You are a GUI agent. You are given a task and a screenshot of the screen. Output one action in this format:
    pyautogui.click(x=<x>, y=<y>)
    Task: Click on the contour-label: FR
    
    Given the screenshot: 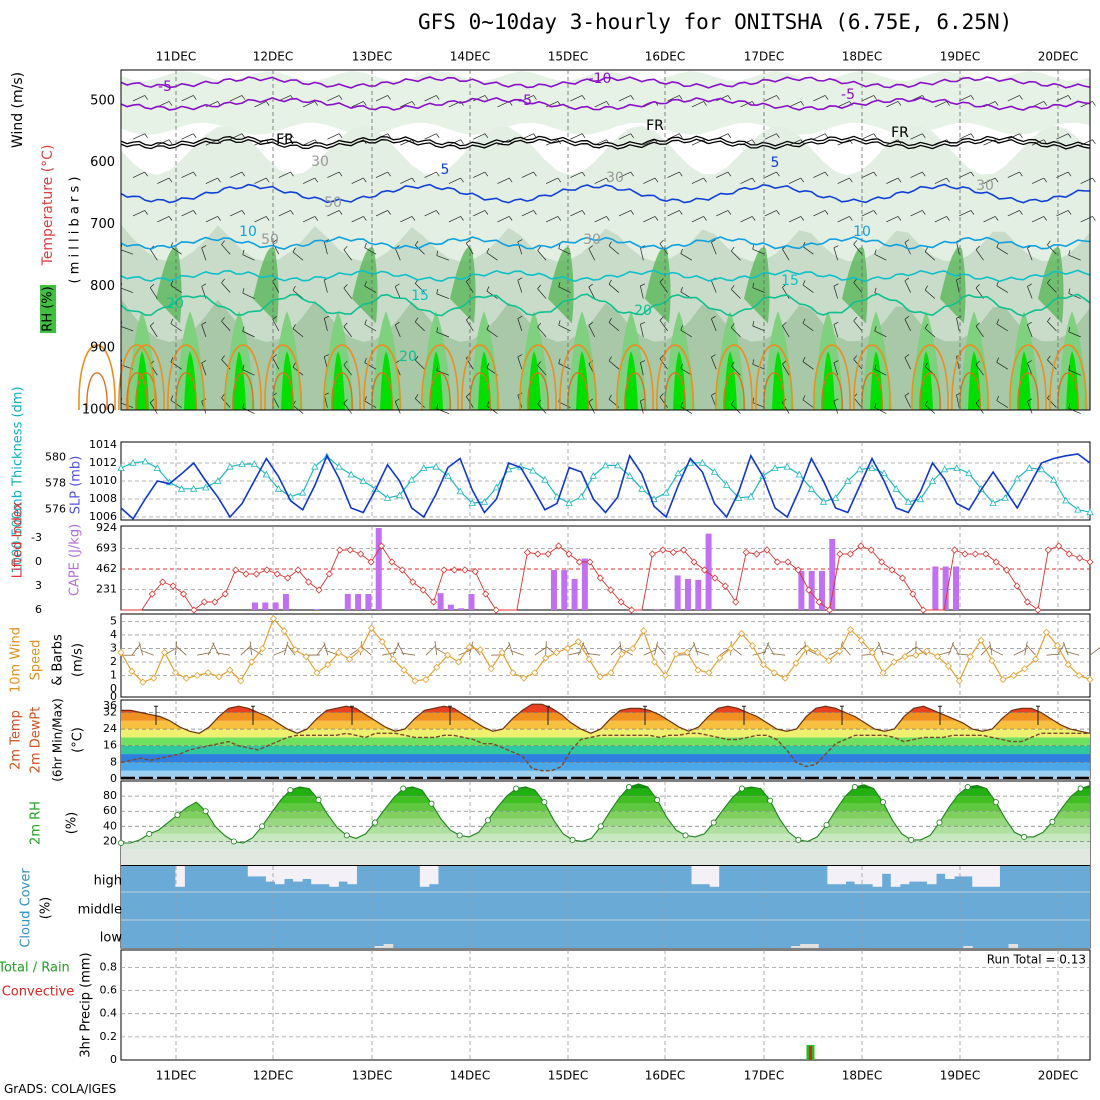 What is the action you would take?
    pyautogui.click(x=655, y=126)
    